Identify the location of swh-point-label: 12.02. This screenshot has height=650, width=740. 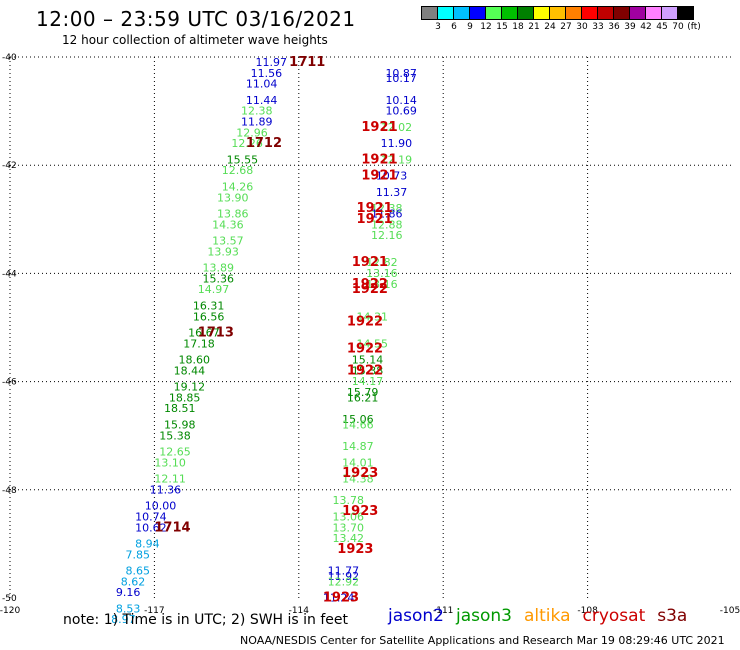
(397, 127).